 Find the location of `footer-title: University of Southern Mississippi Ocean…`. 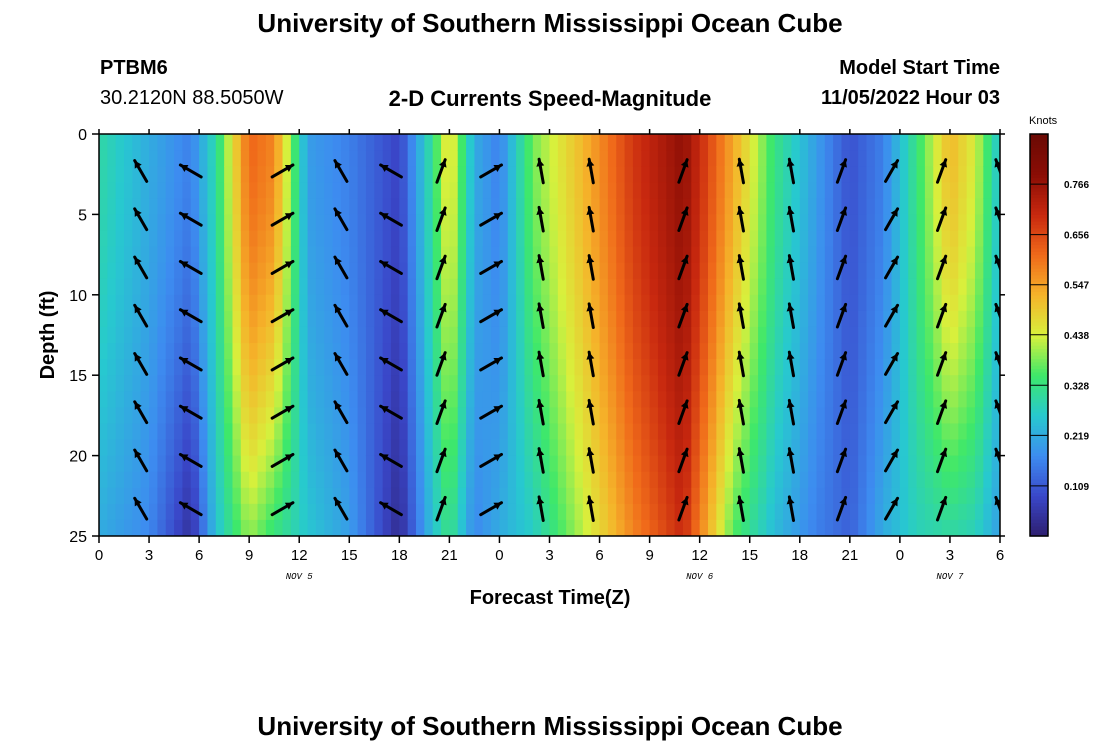

footer-title: University of Southern Mississippi Ocean… is located at coordinates (550, 726).